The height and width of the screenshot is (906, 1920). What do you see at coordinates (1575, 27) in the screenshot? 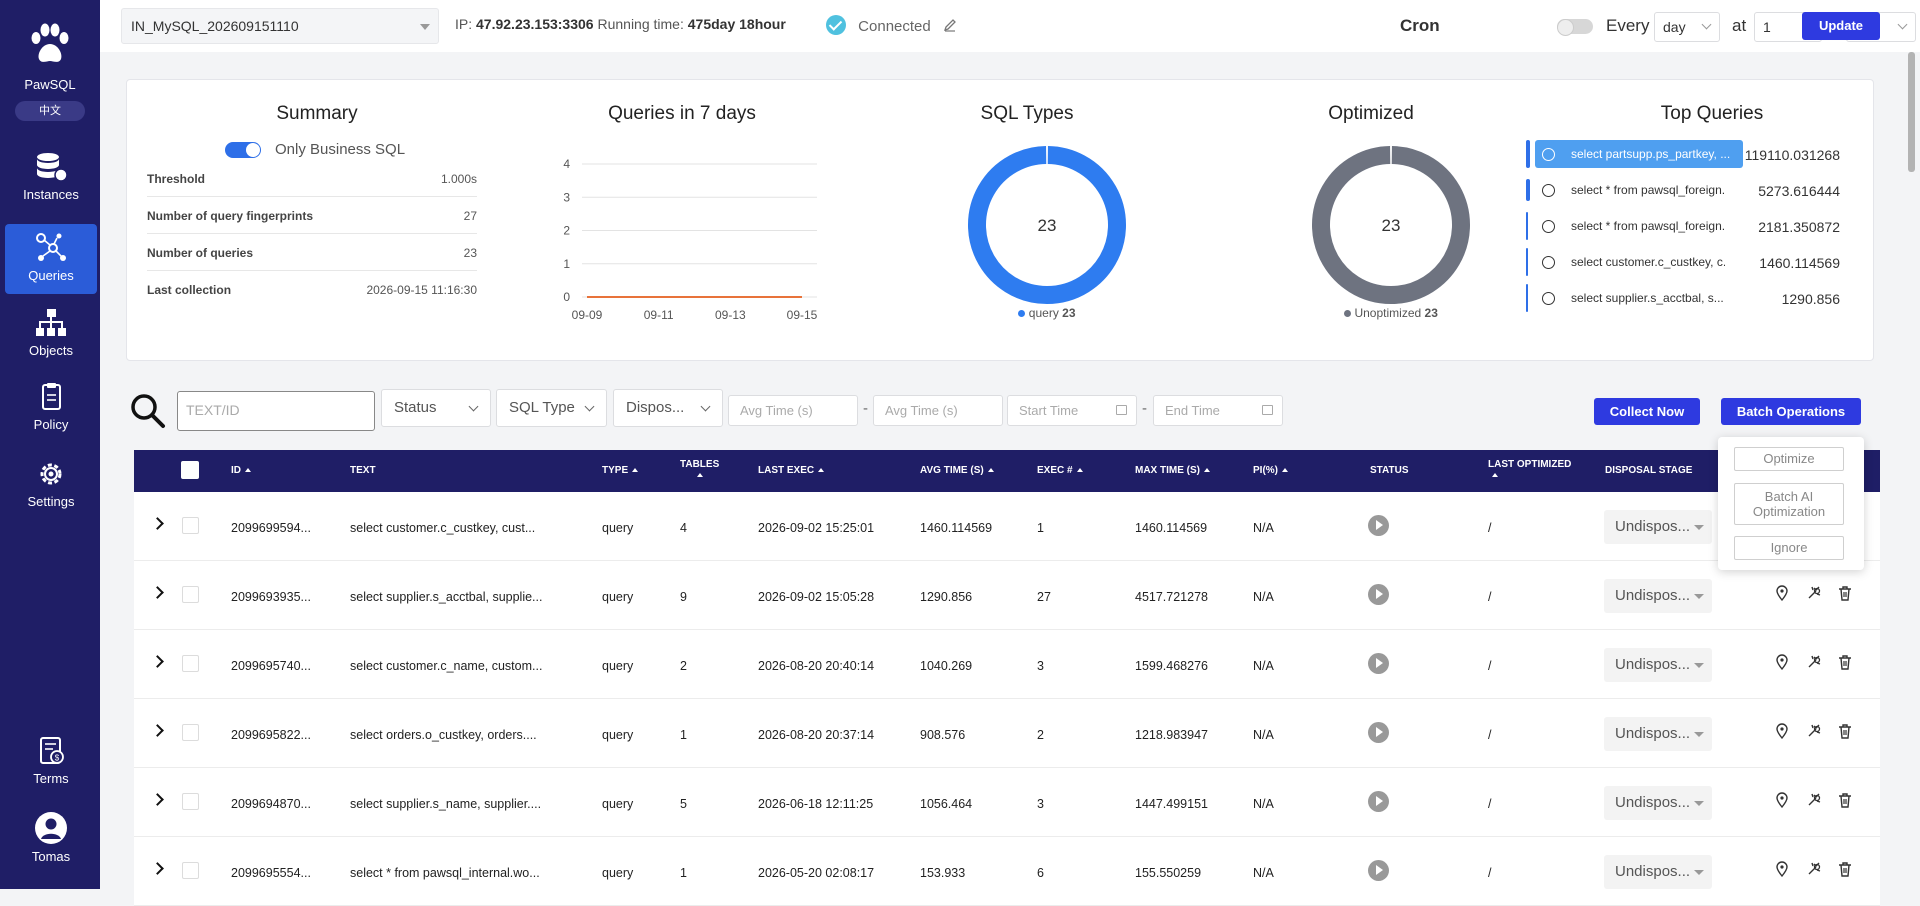
I see `cron-toggle` at bounding box center [1575, 27].